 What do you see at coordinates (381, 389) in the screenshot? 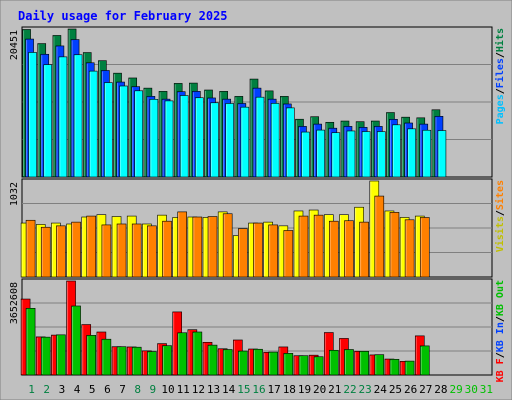
I see `day-label: 24` at bounding box center [381, 389].